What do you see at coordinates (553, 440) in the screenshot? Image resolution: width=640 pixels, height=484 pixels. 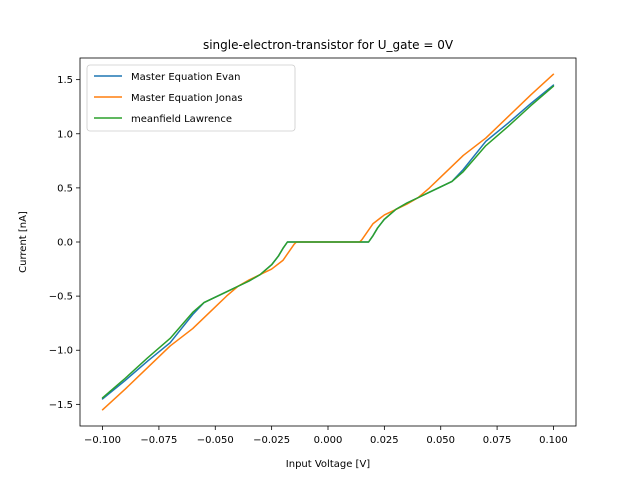 I see `x-tick-label: 0.100` at bounding box center [553, 440].